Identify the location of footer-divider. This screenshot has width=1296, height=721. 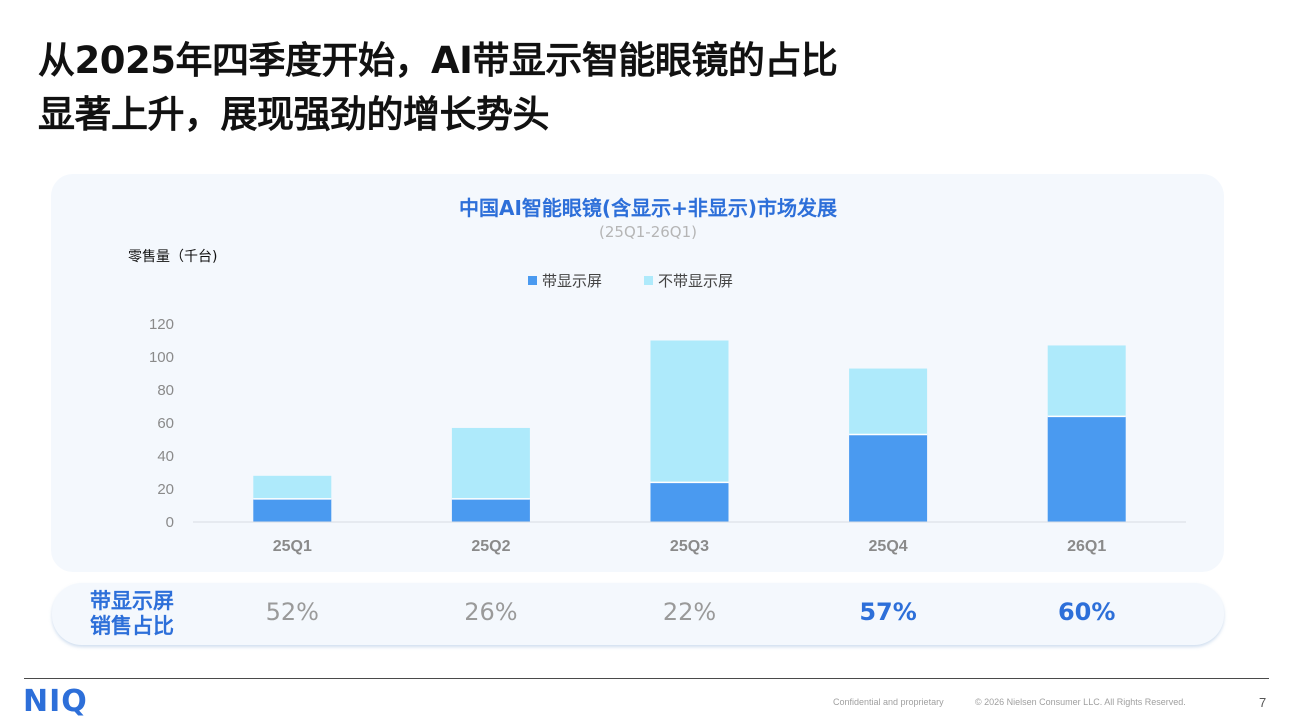
(646, 678).